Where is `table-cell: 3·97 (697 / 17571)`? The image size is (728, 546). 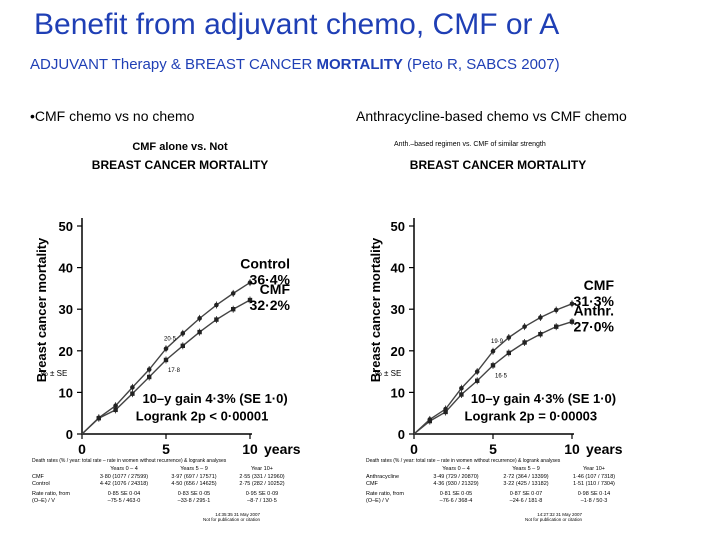
table-cell: 3·97 (697 / 17571) is located at coordinates (193, 477).